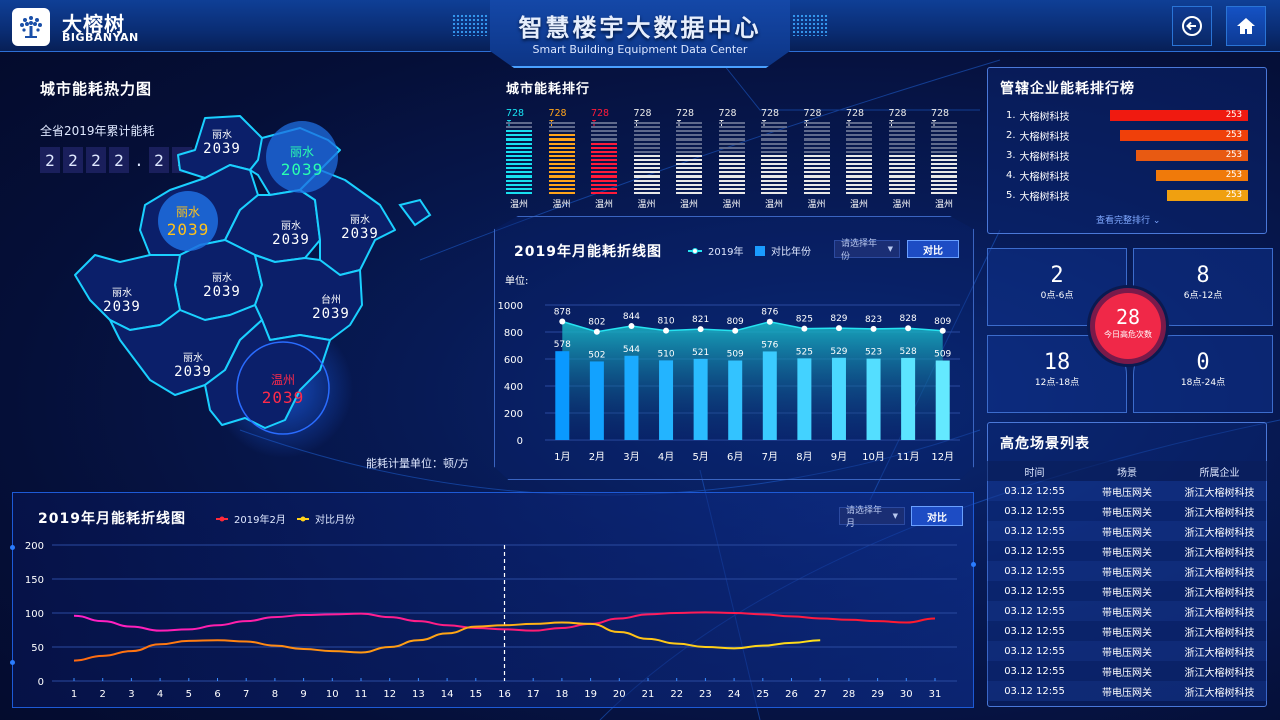 This screenshot has width=1280, height=720. Describe the element at coordinates (331, 306) in the screenshot. I see `map-region-label: 台州 2039` at that location.